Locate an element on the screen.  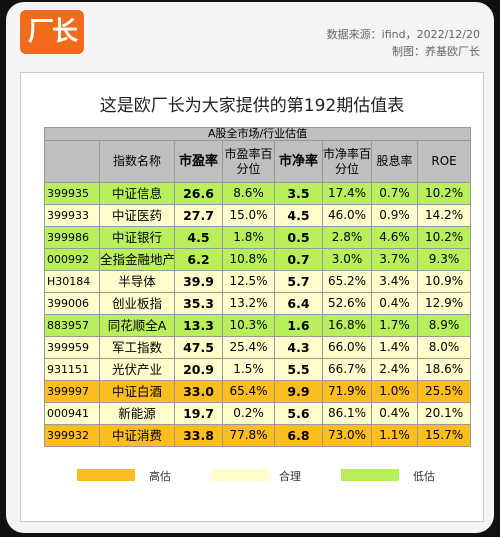
cell-pe: 33.8 is located at coordinates (198, 435).